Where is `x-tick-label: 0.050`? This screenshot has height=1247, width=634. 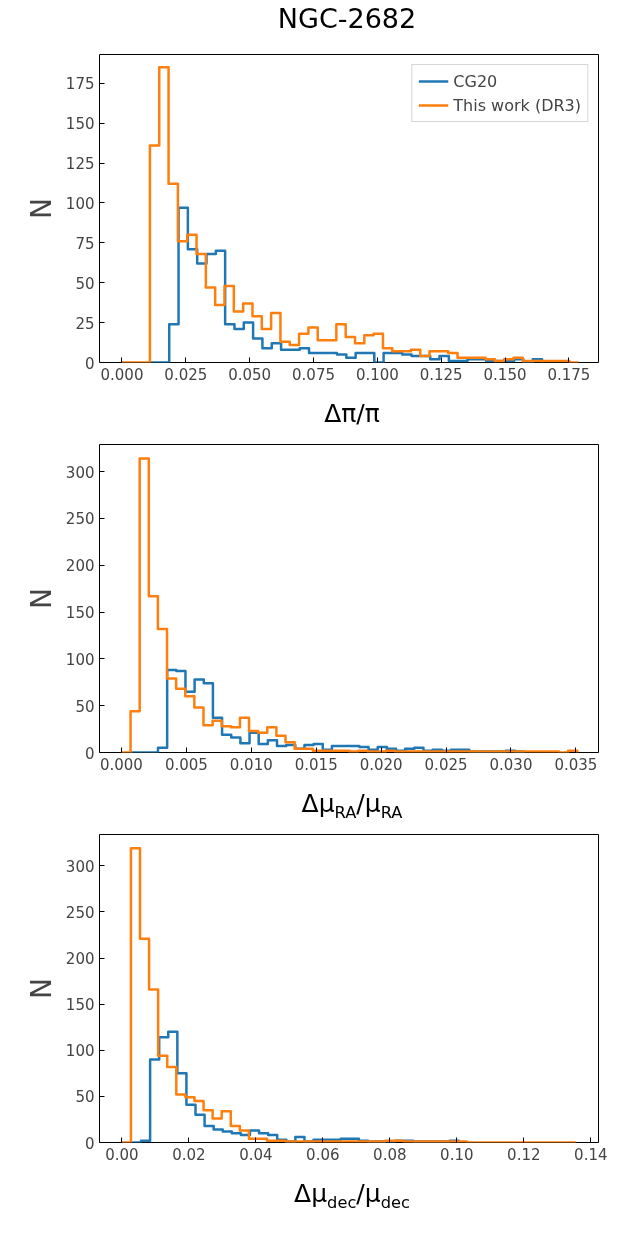
x-tick-label: 0.050 is located at coordinates (250, 374).